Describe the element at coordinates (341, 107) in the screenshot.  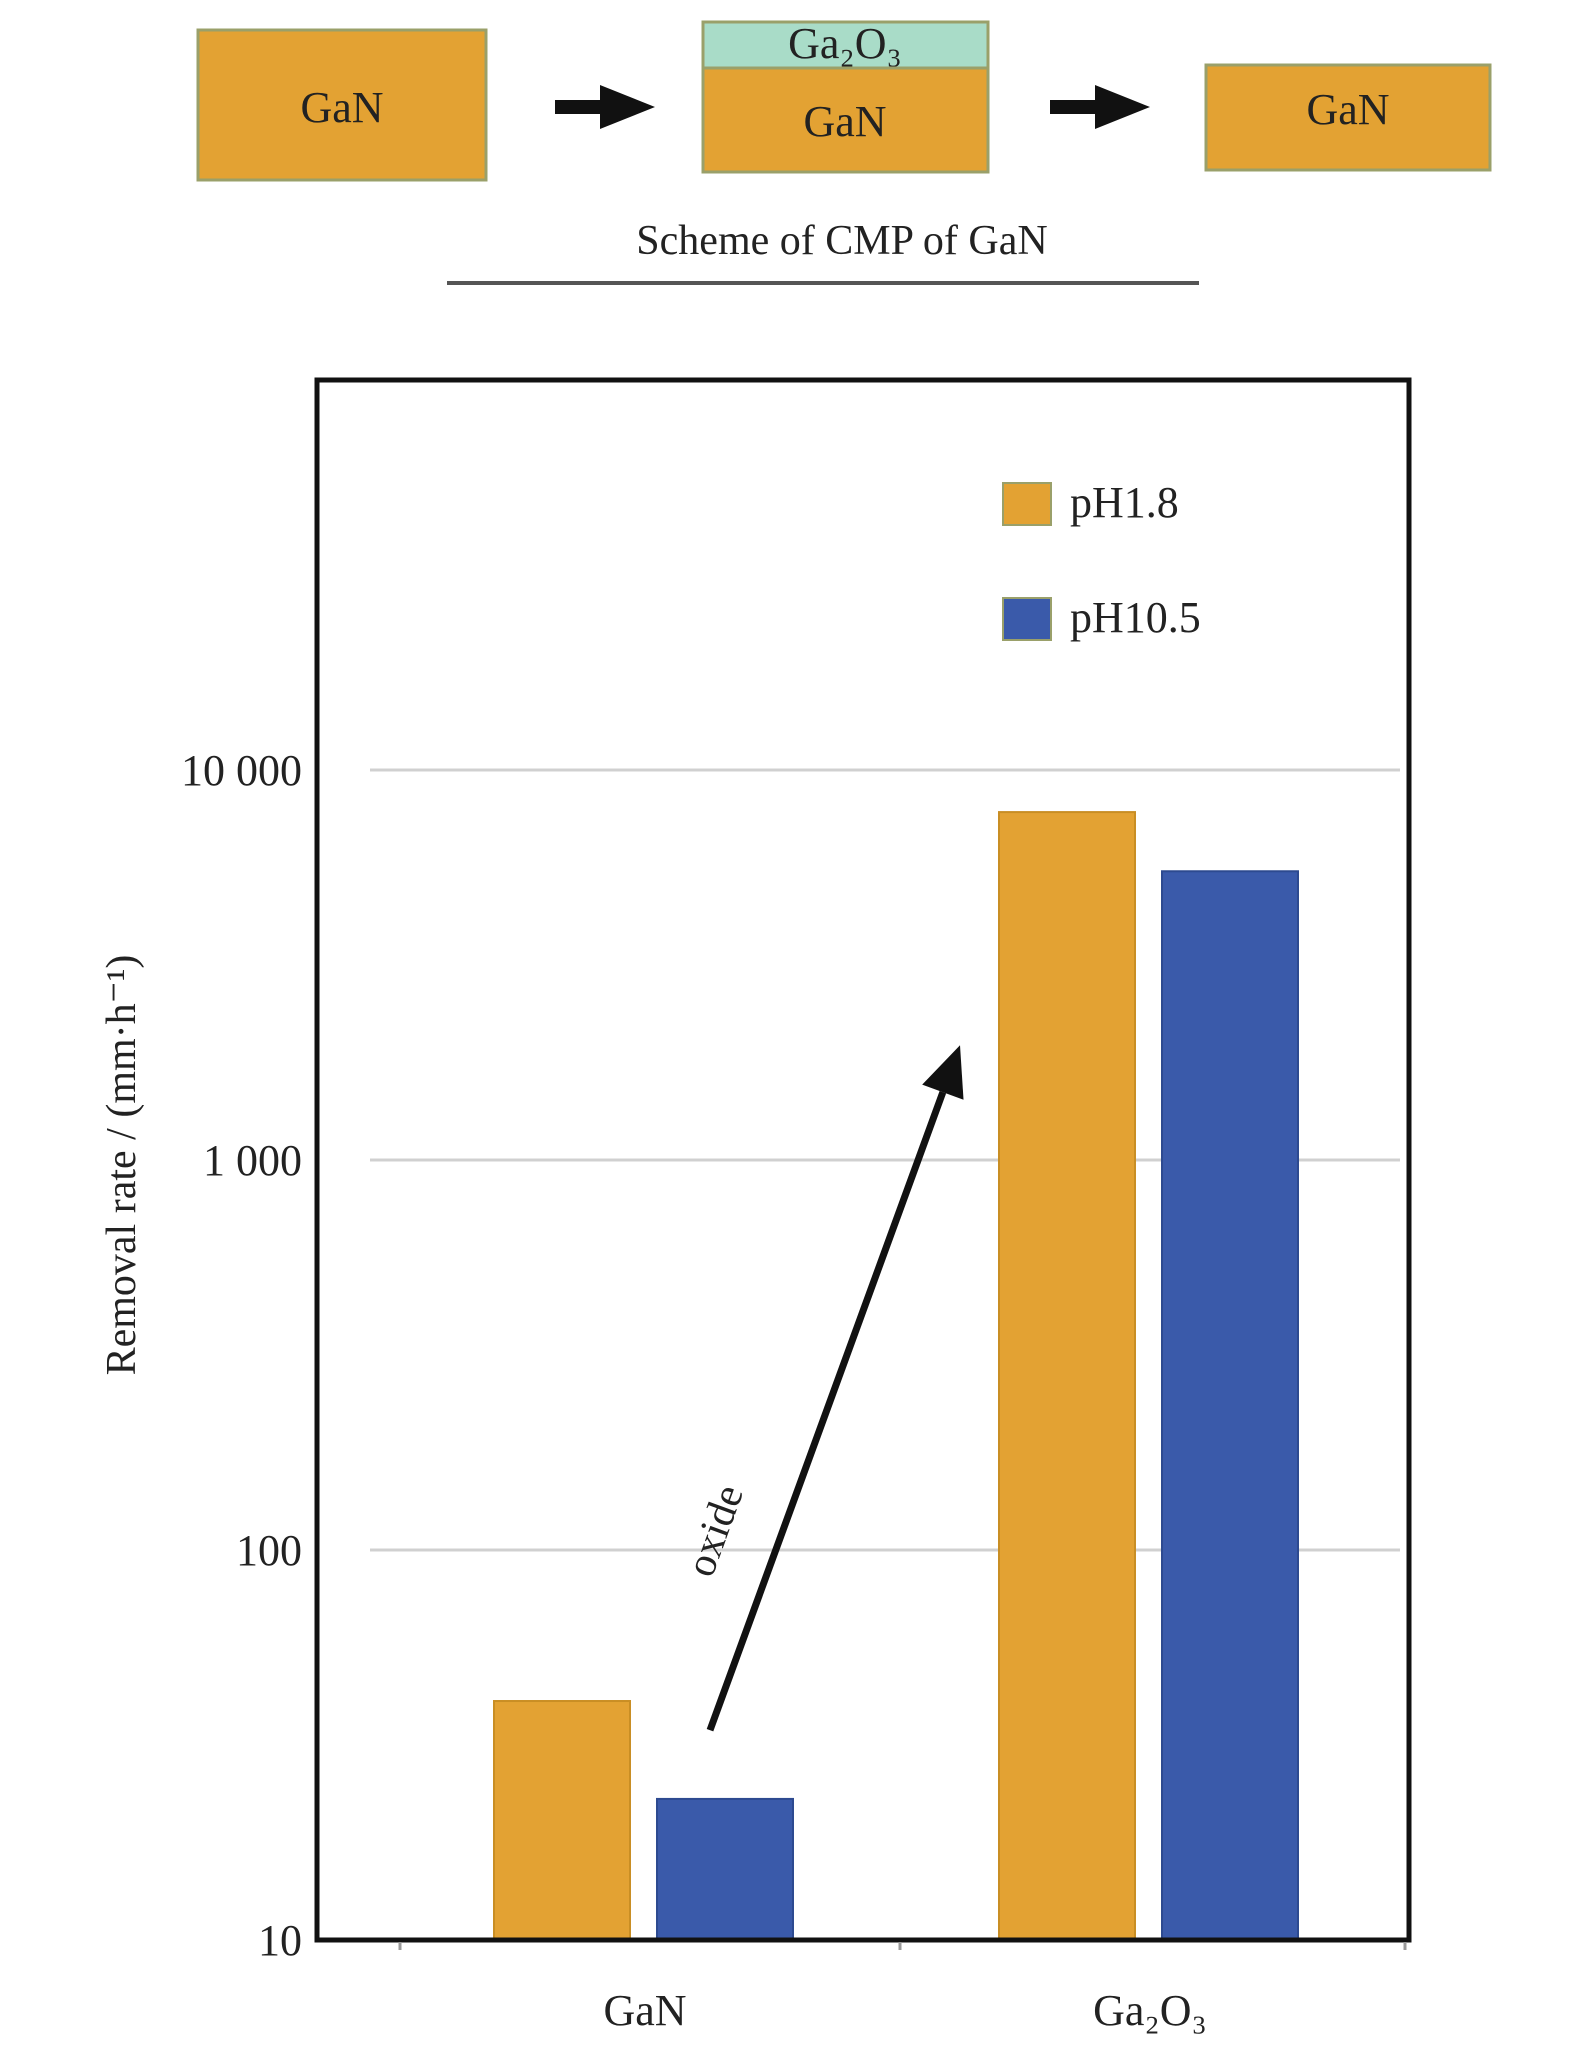
I see `scheme-step1-label: GaN` at that location.